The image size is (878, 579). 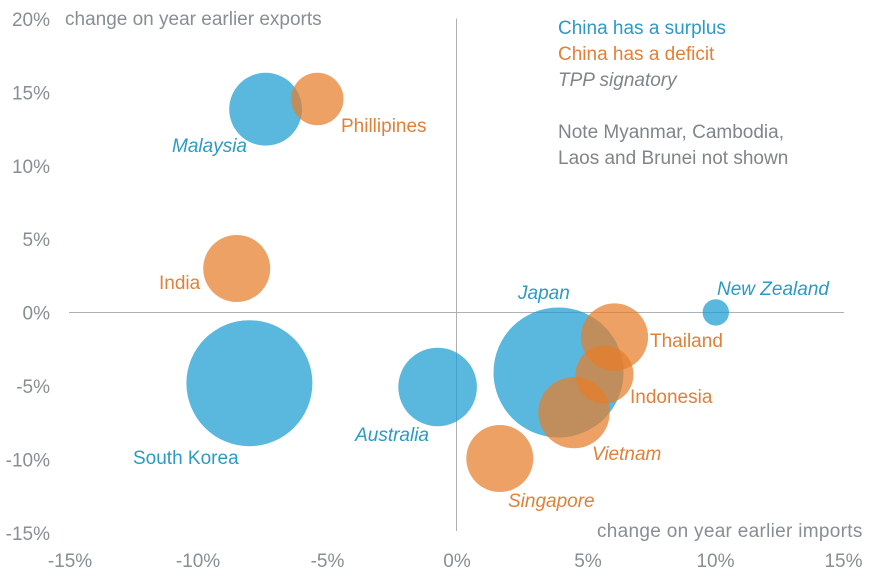 What do you see at coordinates (384, 126) in the screenshot?
I see `svg-text: Phillipines` at bounding box center [384, 126].